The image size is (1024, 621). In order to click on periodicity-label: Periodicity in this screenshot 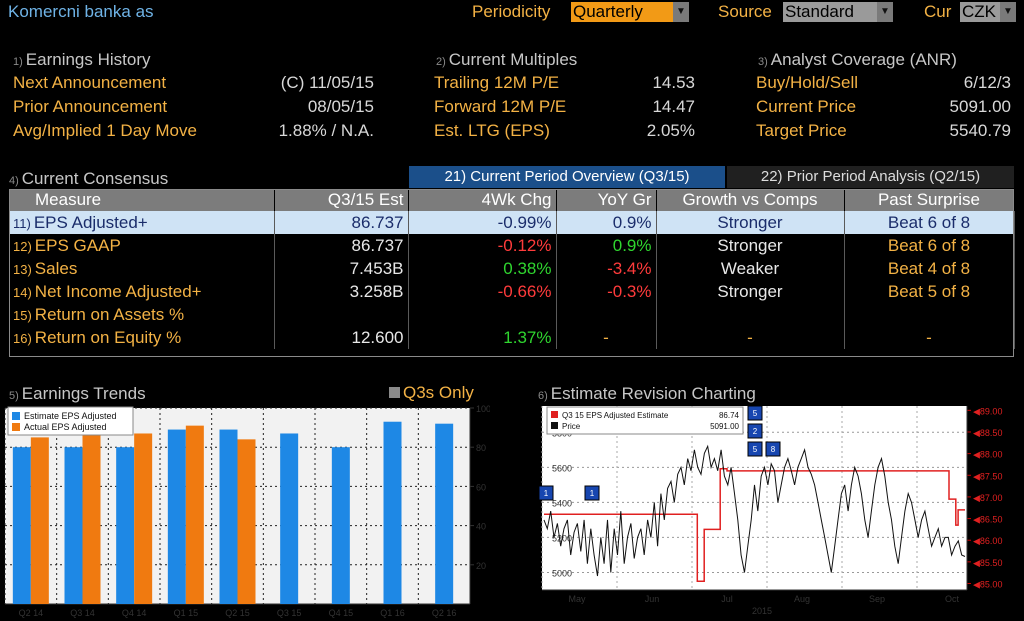, I will do `click(511, 11)`.